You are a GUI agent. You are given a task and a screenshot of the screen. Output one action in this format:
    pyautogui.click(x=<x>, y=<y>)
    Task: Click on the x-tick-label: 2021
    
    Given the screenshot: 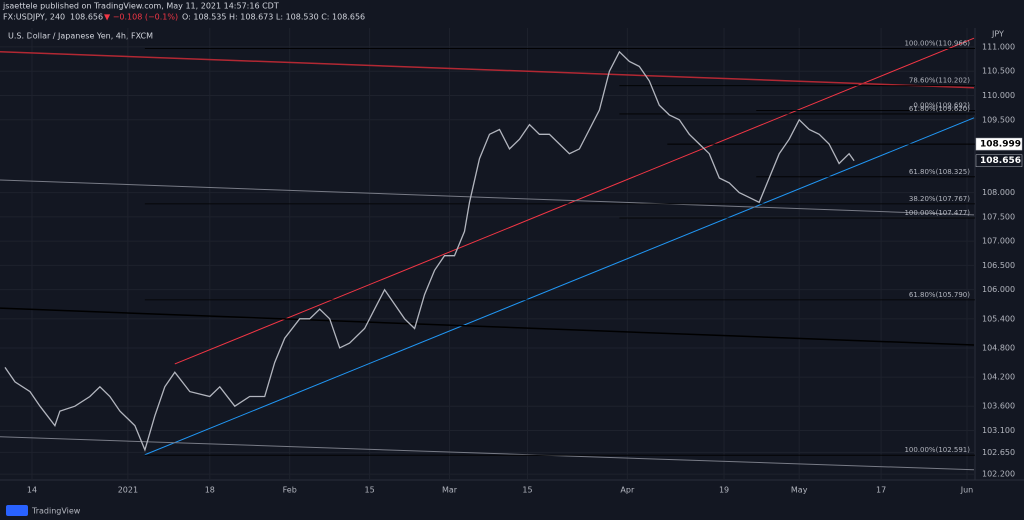 What is the action you would take?
    pyautogui.click(x=128, y=490)
    